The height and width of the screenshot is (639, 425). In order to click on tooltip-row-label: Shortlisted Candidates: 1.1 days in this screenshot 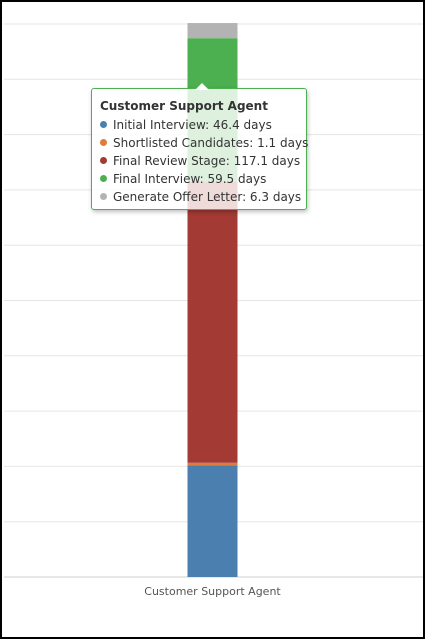, I will do `click(211, 143)`.